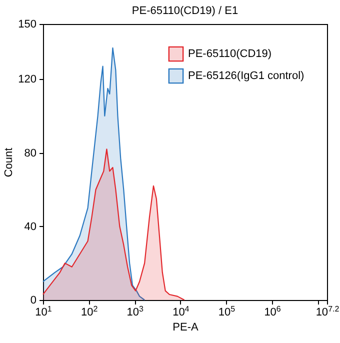  Describe the element at coordinates (30, 226) in the screenshot. I see `y-tick-label: 40` at that location.